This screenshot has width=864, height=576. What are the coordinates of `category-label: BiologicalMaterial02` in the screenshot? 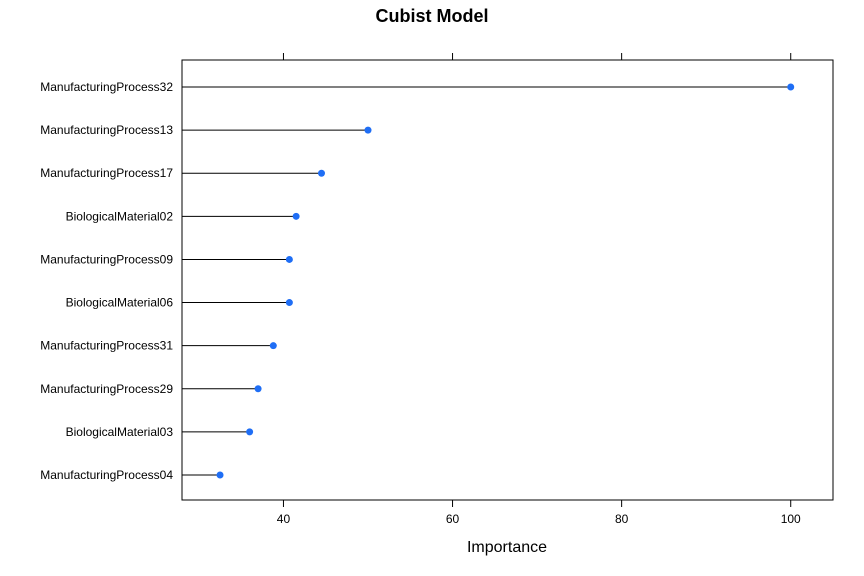 It's located at (120, 216).